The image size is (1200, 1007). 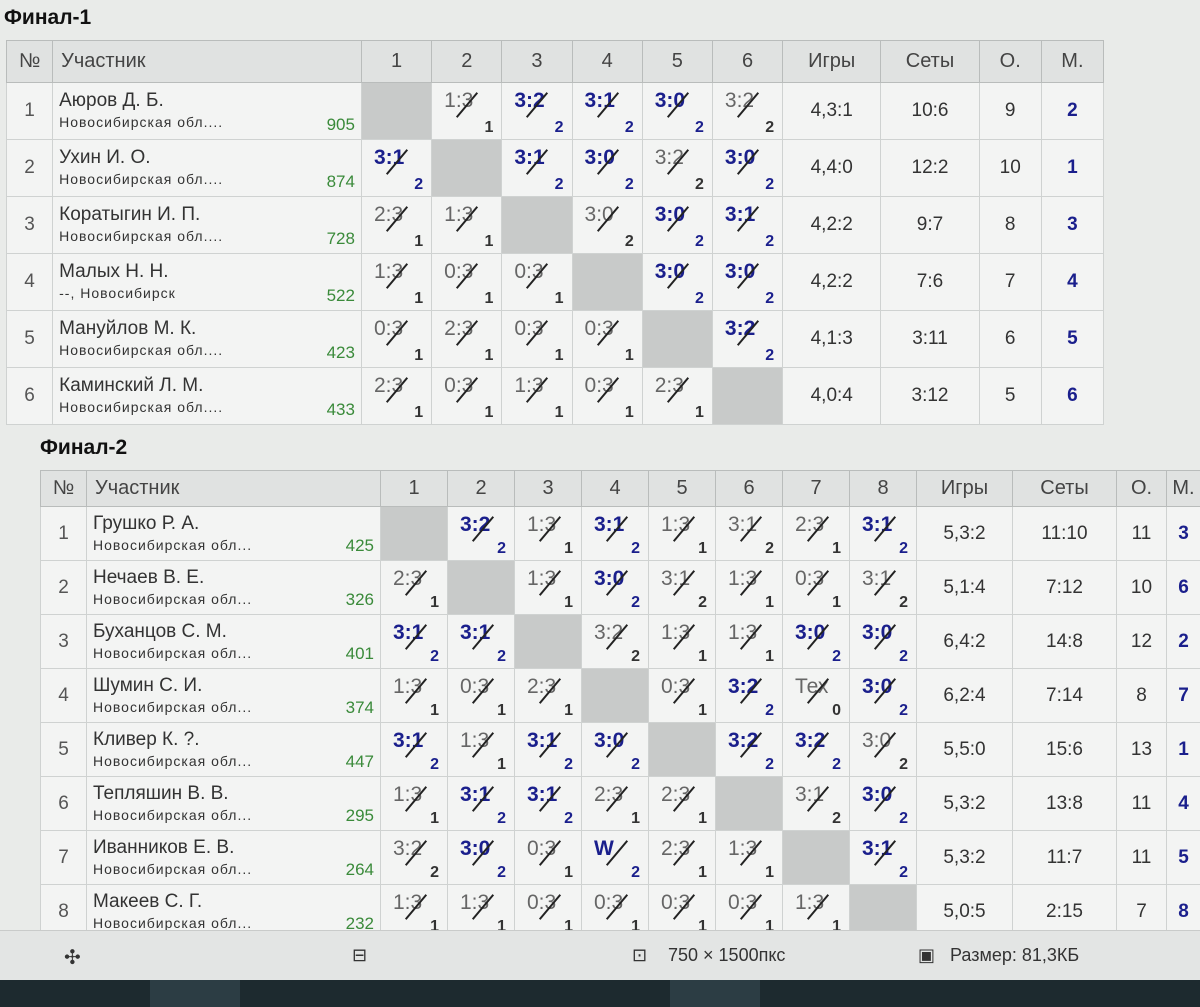 What do you see at coordinates (233, 749) in the screenshot?
I see `participant-cell: Кливер К. ?. Новосибирская обл... 447` at bounding box center [233, 749].